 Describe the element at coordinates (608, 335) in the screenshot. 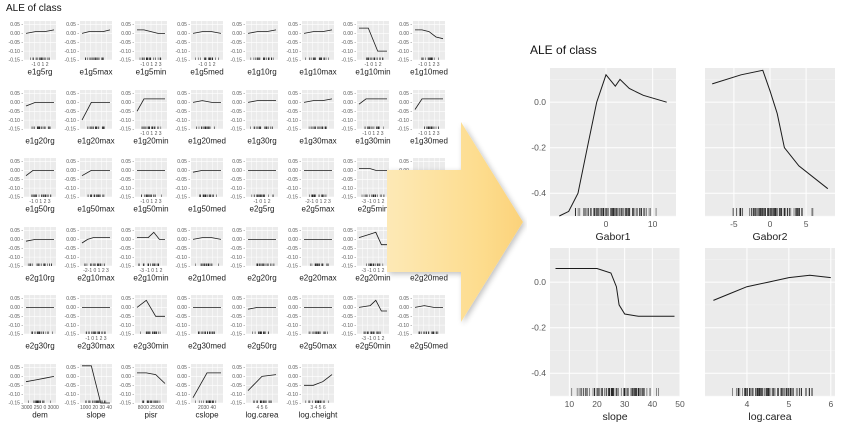

I see `facet-panel-slope: 0.0 -0.2 -0.4 10 20 30 40 50 slope` at that location.